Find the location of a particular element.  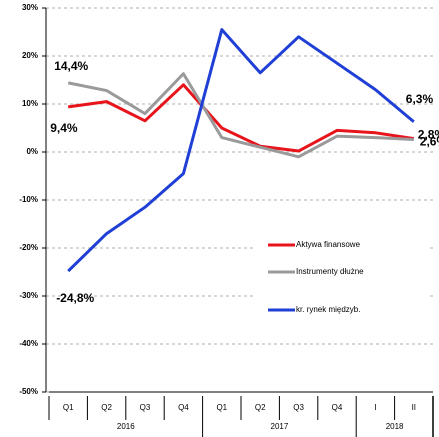

y-tick-label: -50% is located at coordinates (28, 391).